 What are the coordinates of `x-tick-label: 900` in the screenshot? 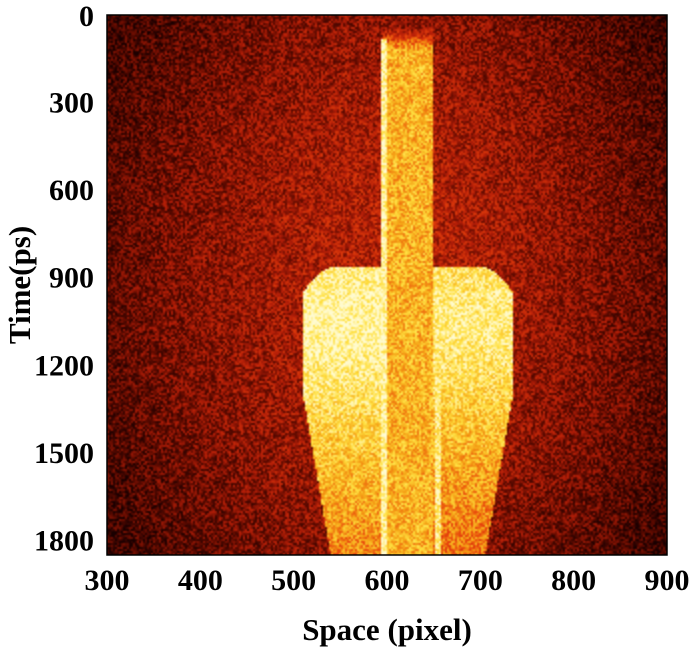 It's located at (667, 580).